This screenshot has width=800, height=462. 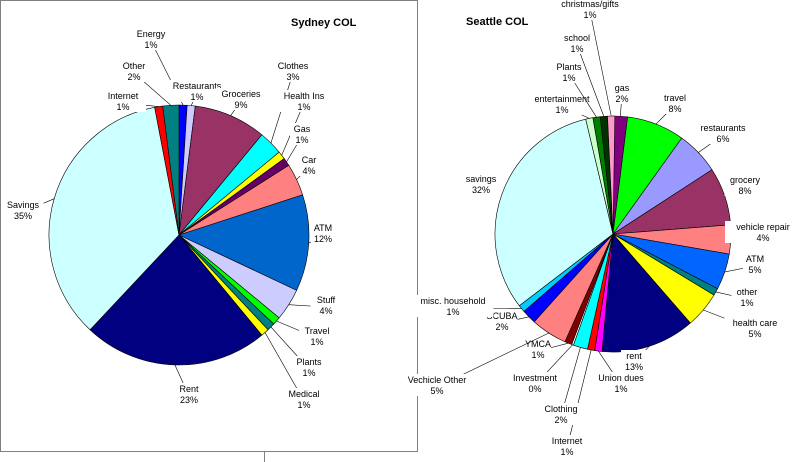 I want to click on axis-tick, so click(x=264, y=457).